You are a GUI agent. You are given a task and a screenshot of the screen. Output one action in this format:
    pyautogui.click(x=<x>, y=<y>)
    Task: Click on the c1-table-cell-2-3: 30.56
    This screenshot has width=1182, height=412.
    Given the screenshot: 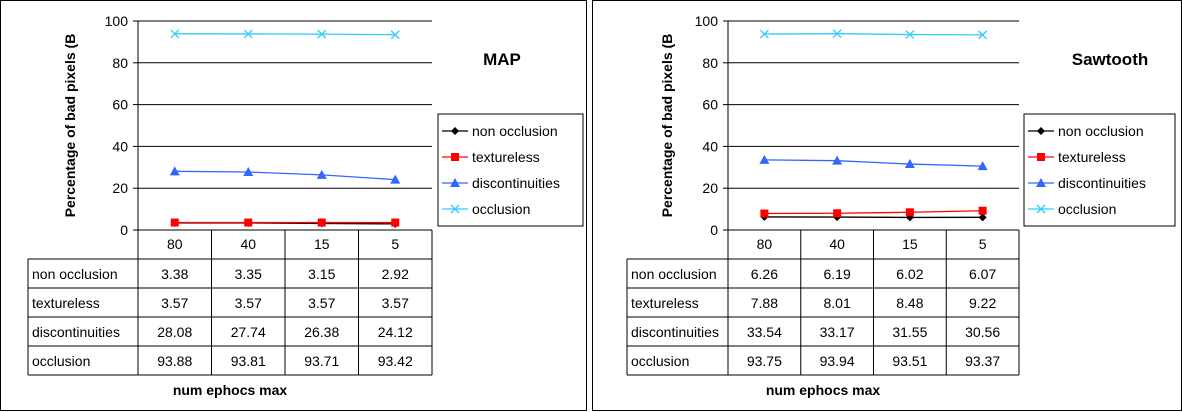 What is the action you would take?
    pyautogui.click(x=982, y=332)
    